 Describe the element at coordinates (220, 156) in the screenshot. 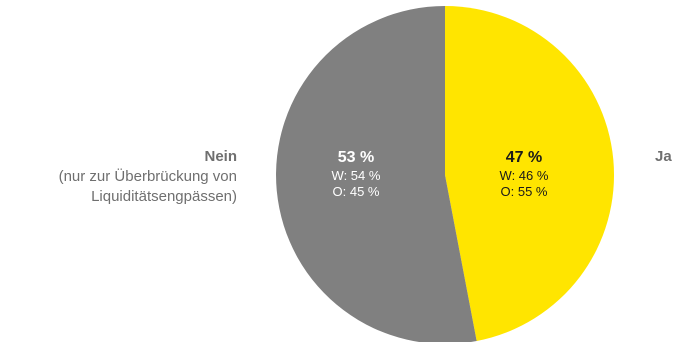

I see `nein-title: Nein` at that location.